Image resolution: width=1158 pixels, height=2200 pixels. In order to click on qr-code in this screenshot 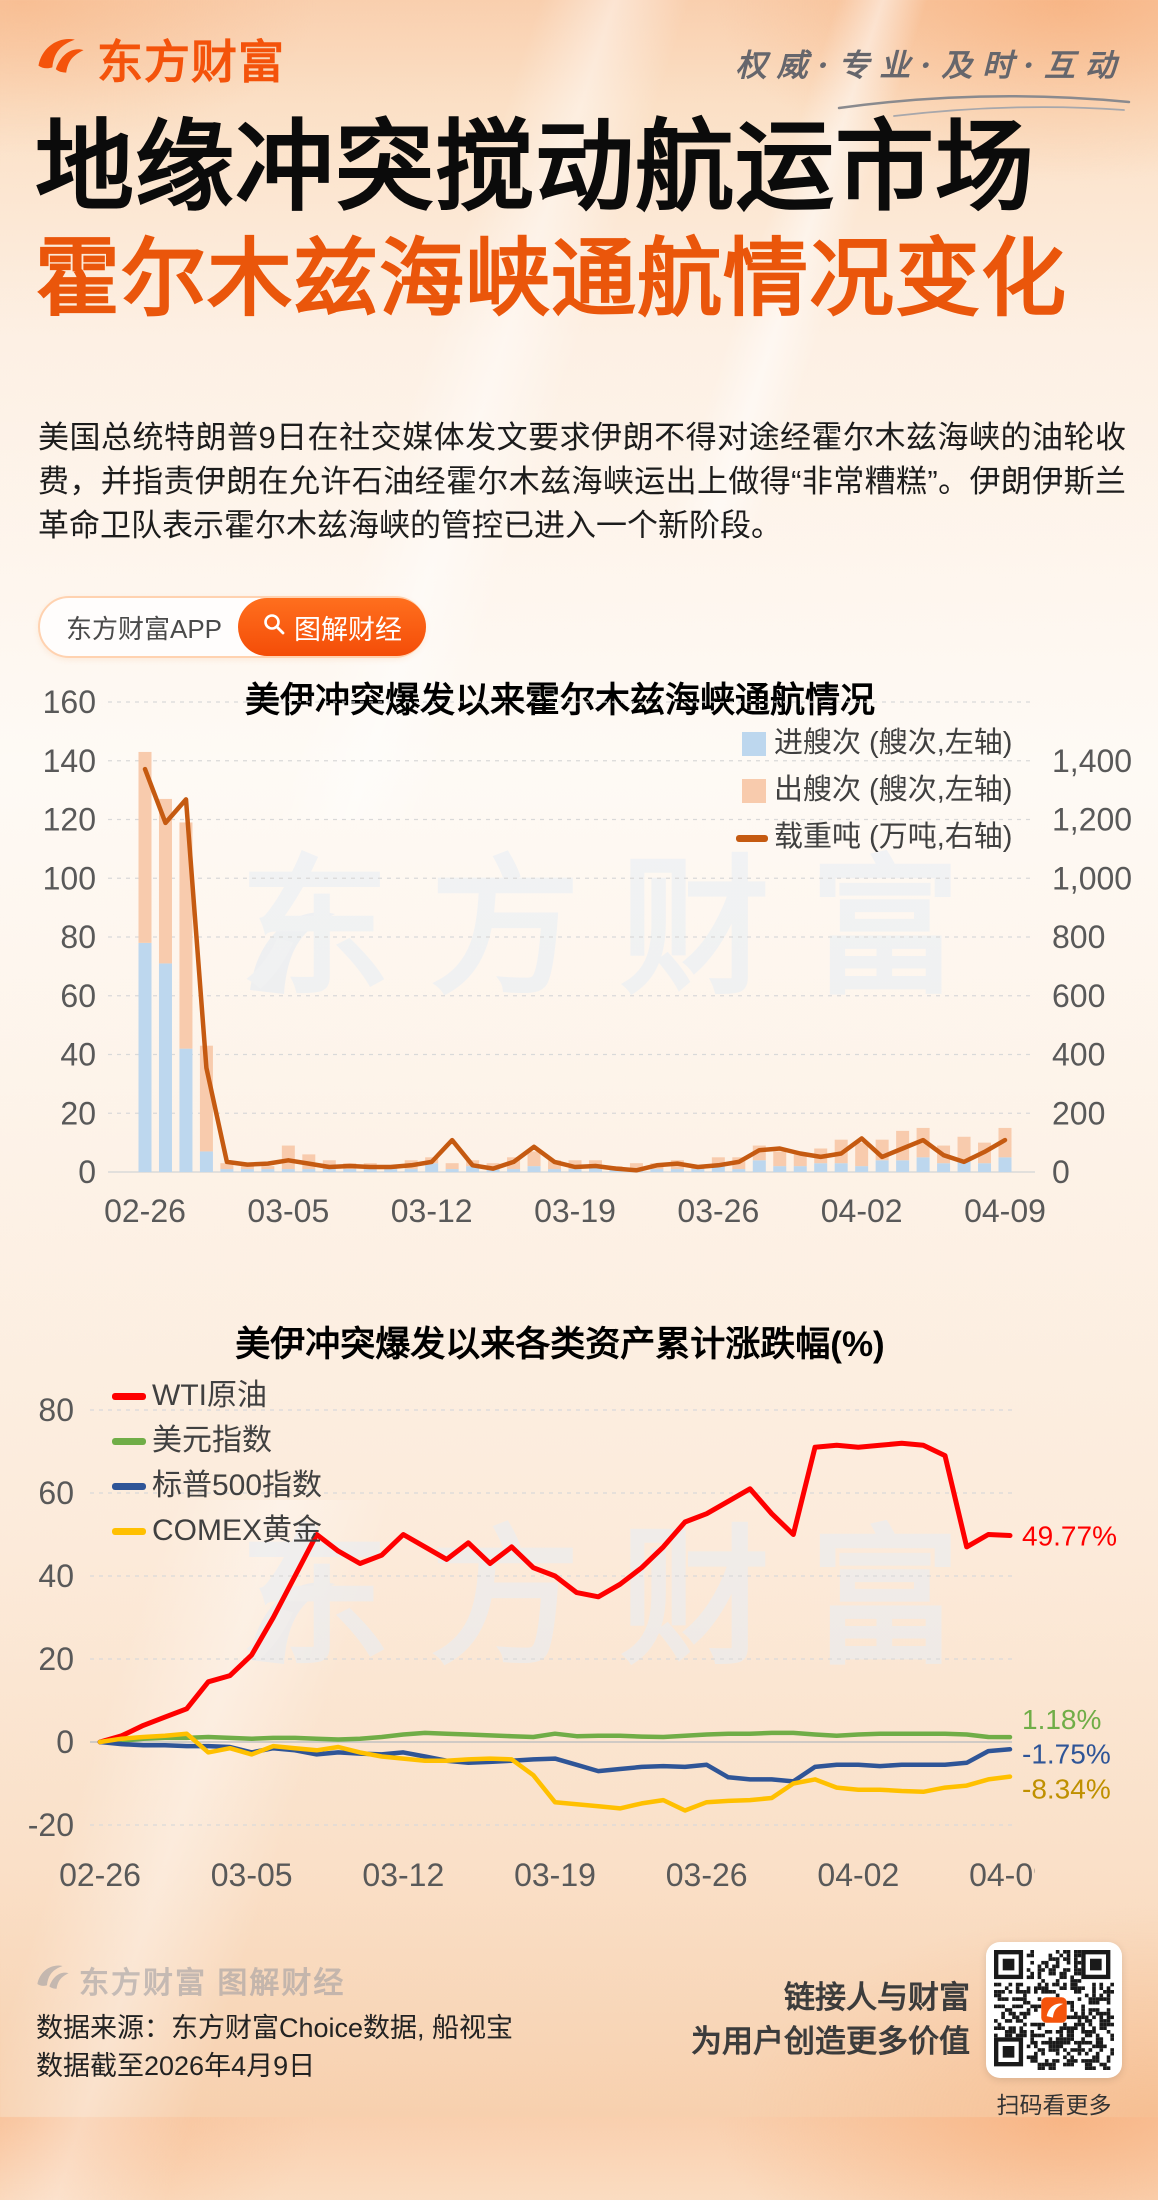, I will do `click(1054, 2010)`.